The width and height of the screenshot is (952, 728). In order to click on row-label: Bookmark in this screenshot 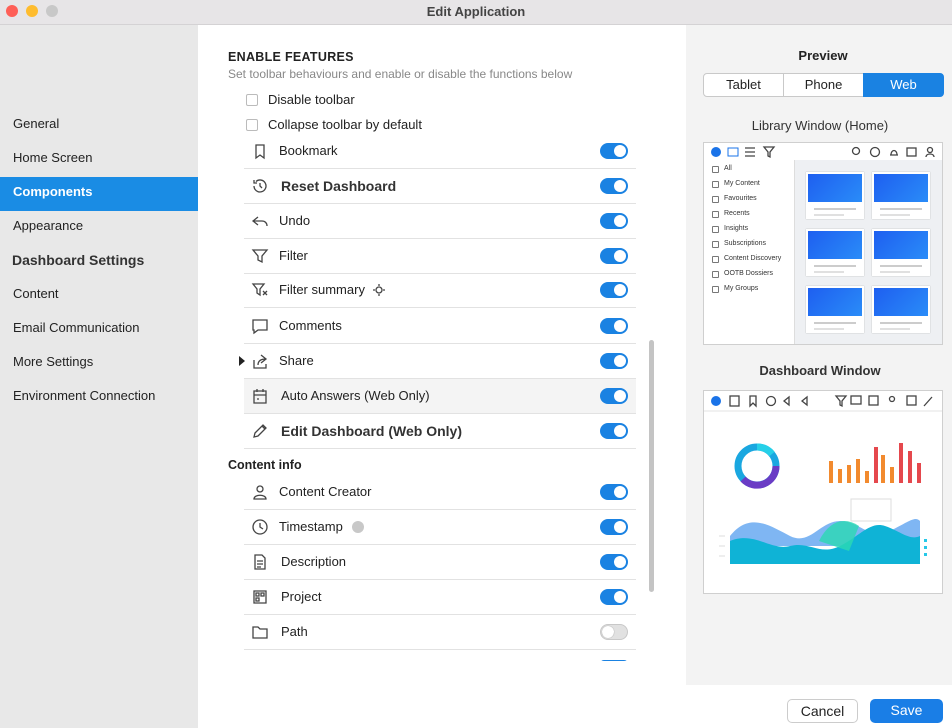, I will do `click(308, 150)`.